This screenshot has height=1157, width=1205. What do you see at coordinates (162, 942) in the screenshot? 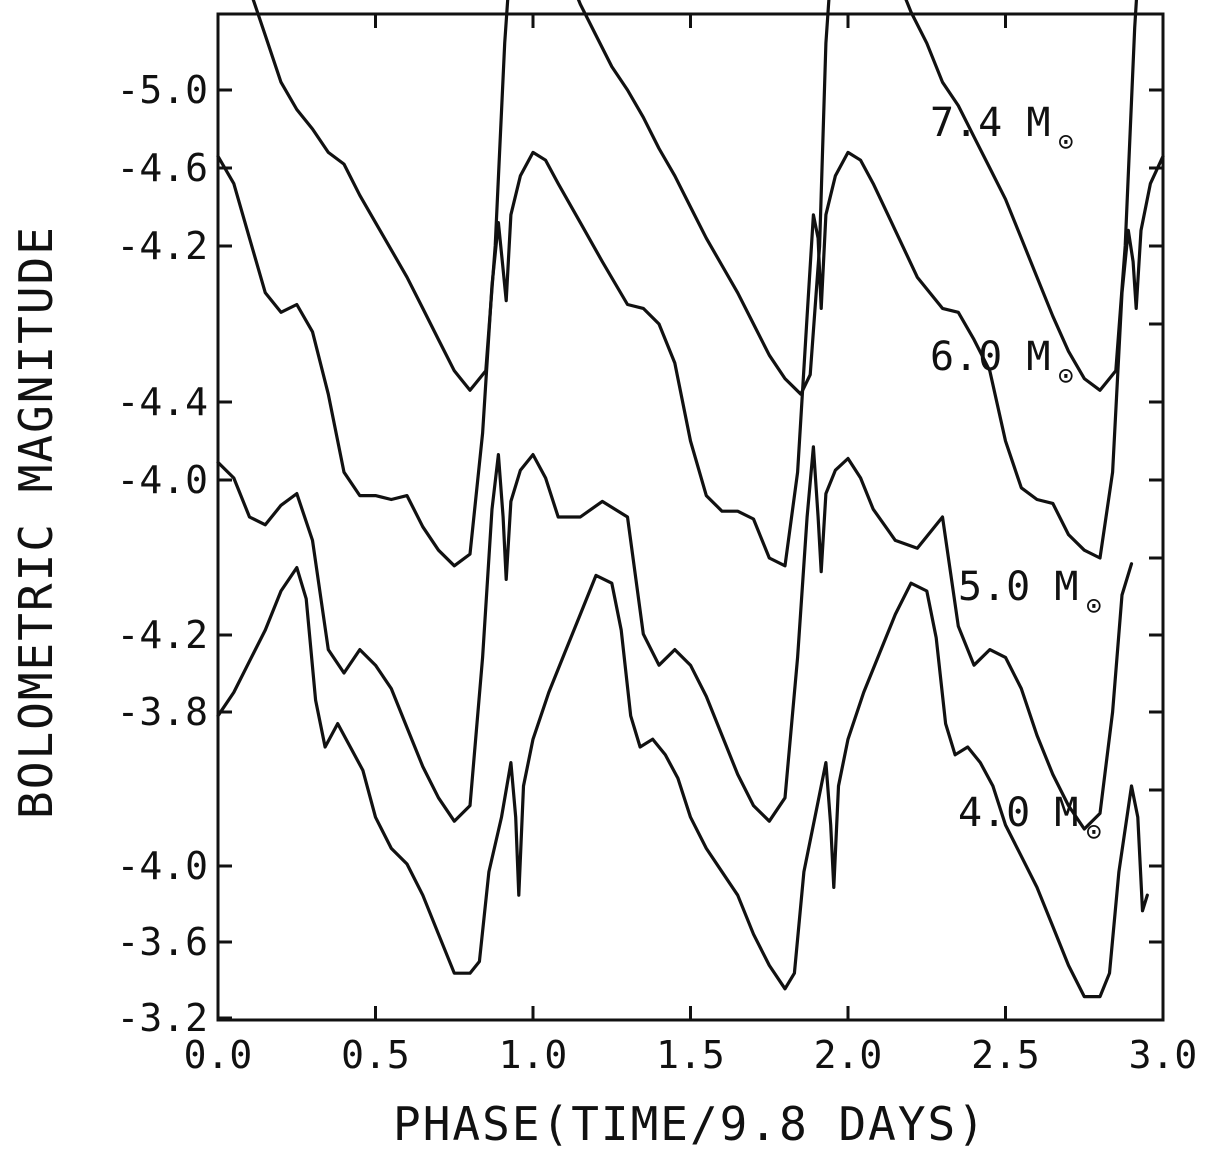
I see `y-tick-label: -3.6` at bounding box center [162, 942].